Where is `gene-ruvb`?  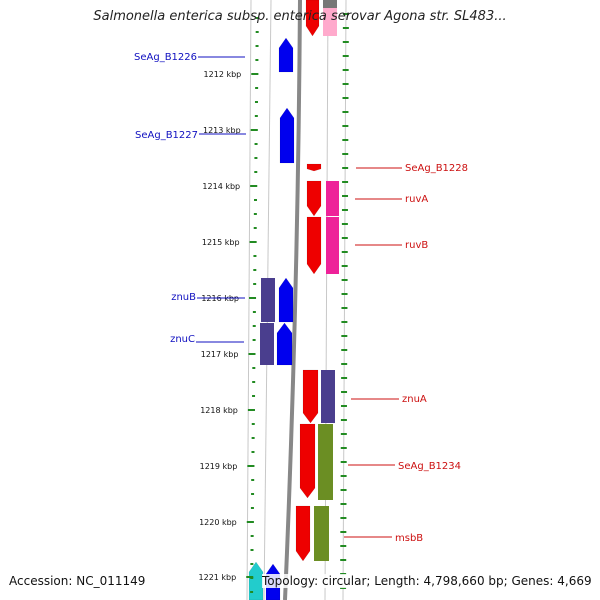
gene-ruvb is located at coordinates (314, 245).